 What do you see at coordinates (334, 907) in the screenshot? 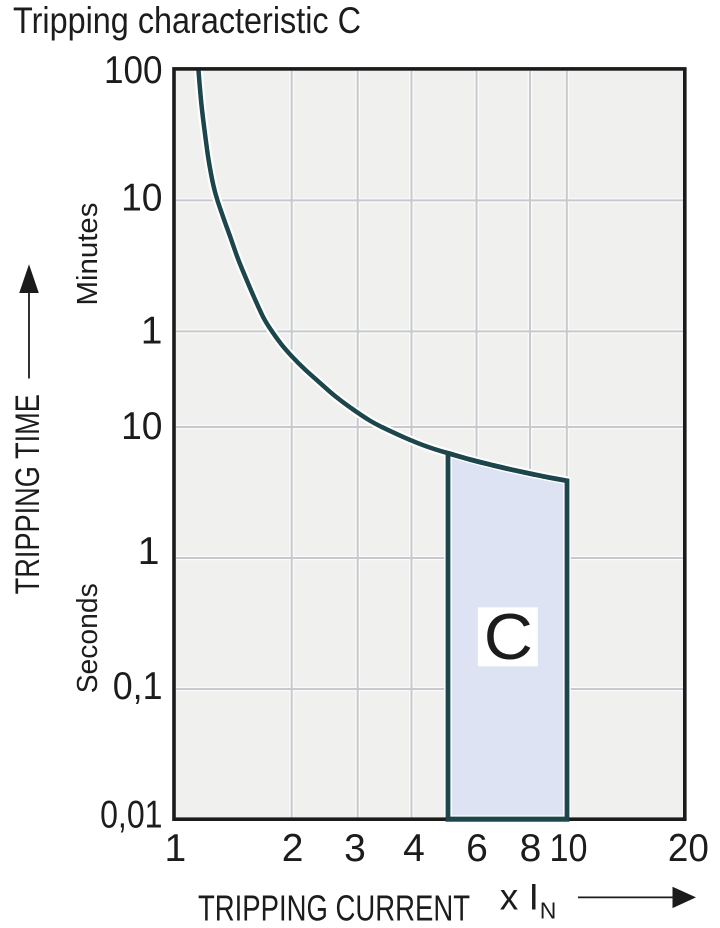
I see `svg-text: TRIPPING CURRENT` at bounding box center [334, 907].